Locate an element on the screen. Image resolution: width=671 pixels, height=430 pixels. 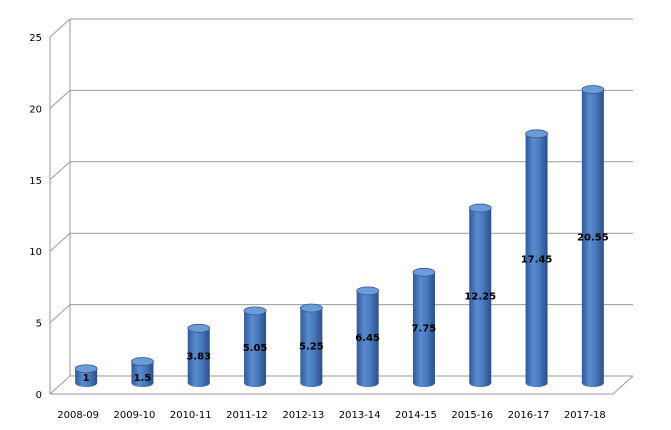
data-label: 5.05 is located at coordinates (255, 348).